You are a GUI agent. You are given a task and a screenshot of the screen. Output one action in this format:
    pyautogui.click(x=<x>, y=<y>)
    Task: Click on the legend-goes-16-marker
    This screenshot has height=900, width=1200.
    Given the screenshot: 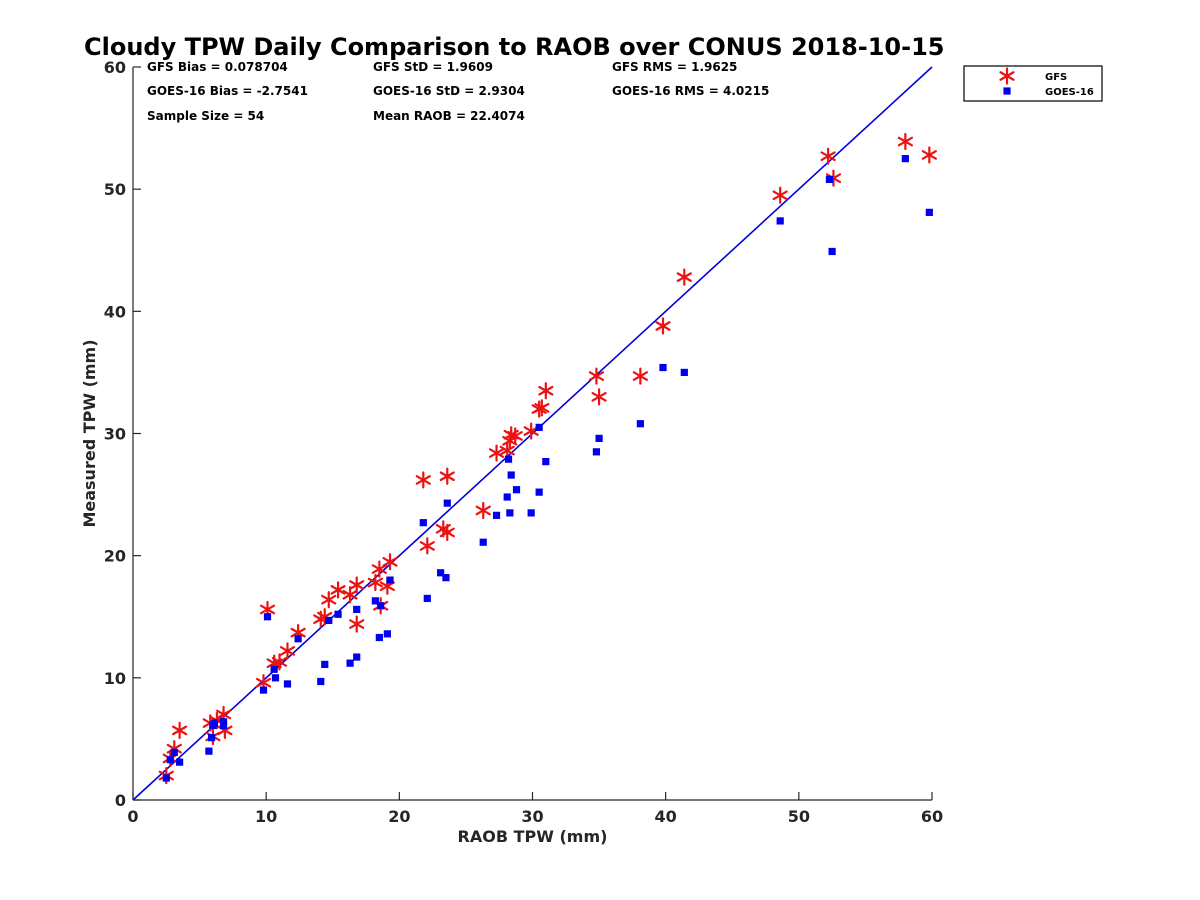 What is the action you would take?
    pyautogui.click(x=1007, y=91)
    